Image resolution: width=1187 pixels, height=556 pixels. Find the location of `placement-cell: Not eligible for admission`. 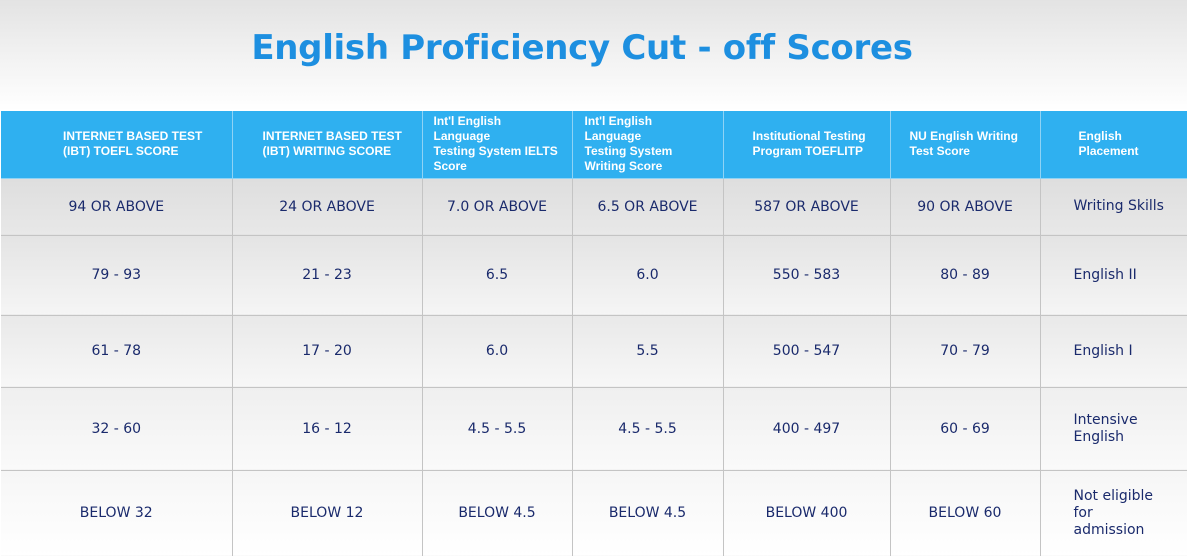

placement-cell: Not eligible for admission is located at coordinates (1113, 512).